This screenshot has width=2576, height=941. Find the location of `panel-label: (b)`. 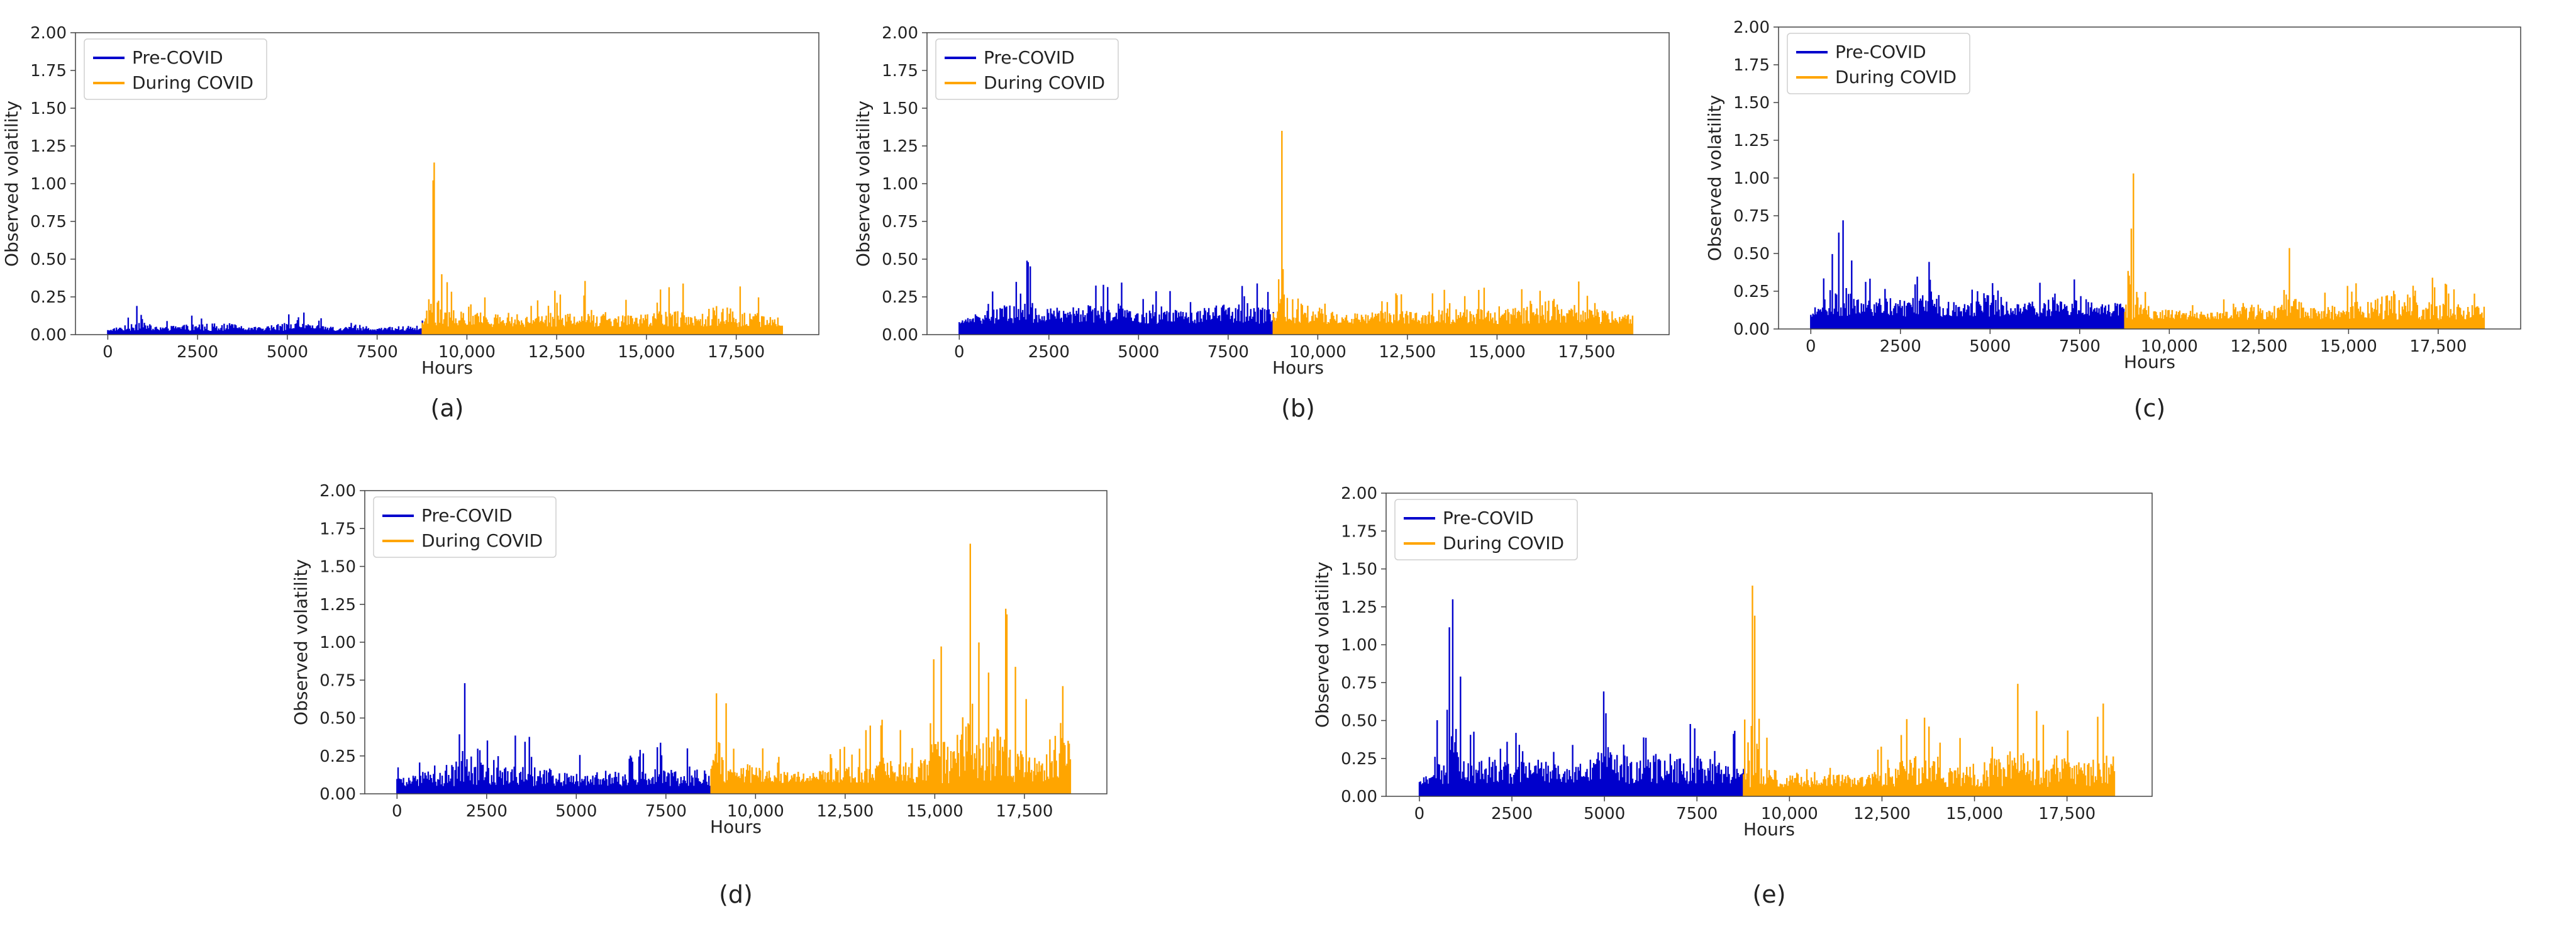

panel-label: (b) is located at coordinates (1298, 408).